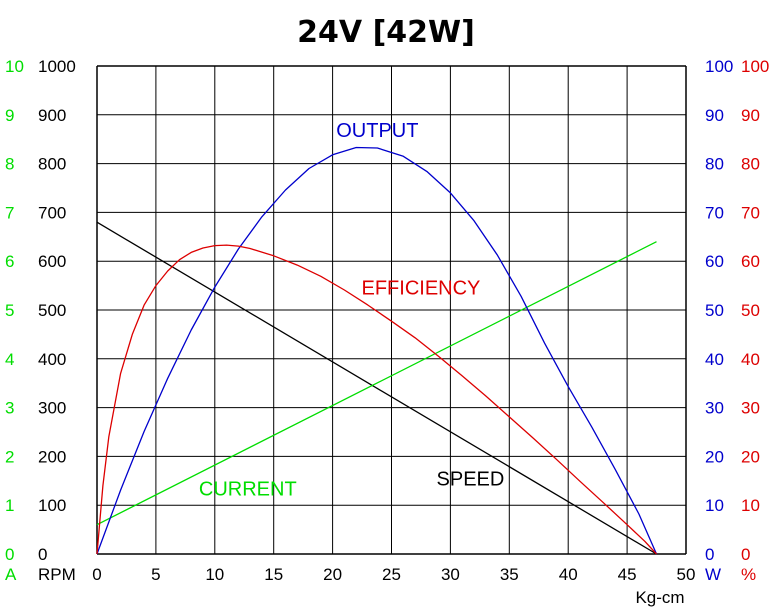  What do you see at coordinates (750, 212) in the screenshot?
I see `efficiency-tick-label: 70` at bounding box center [750, 212].